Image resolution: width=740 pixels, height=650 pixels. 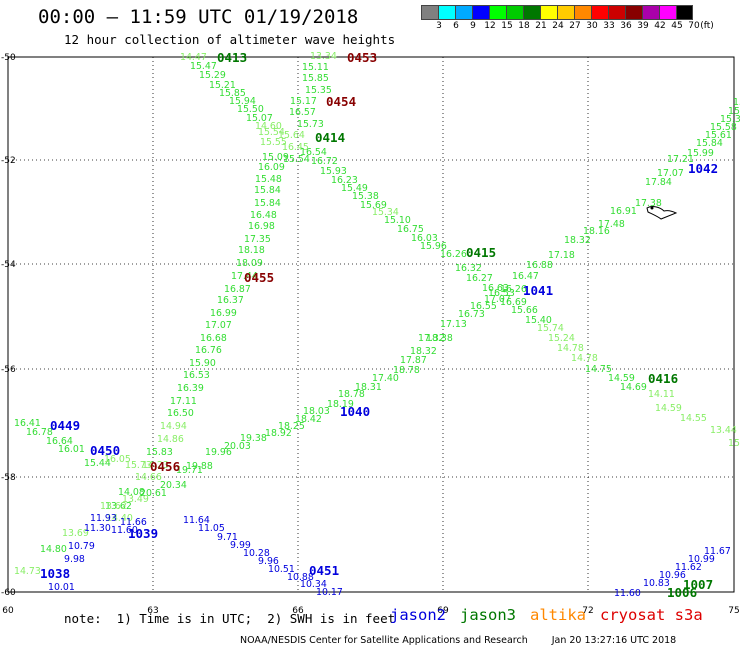 What do you see at coordinates (368, 387) in the screenshot?
I see `wave-height-value: 18.31` at bounding box center [368, 387].